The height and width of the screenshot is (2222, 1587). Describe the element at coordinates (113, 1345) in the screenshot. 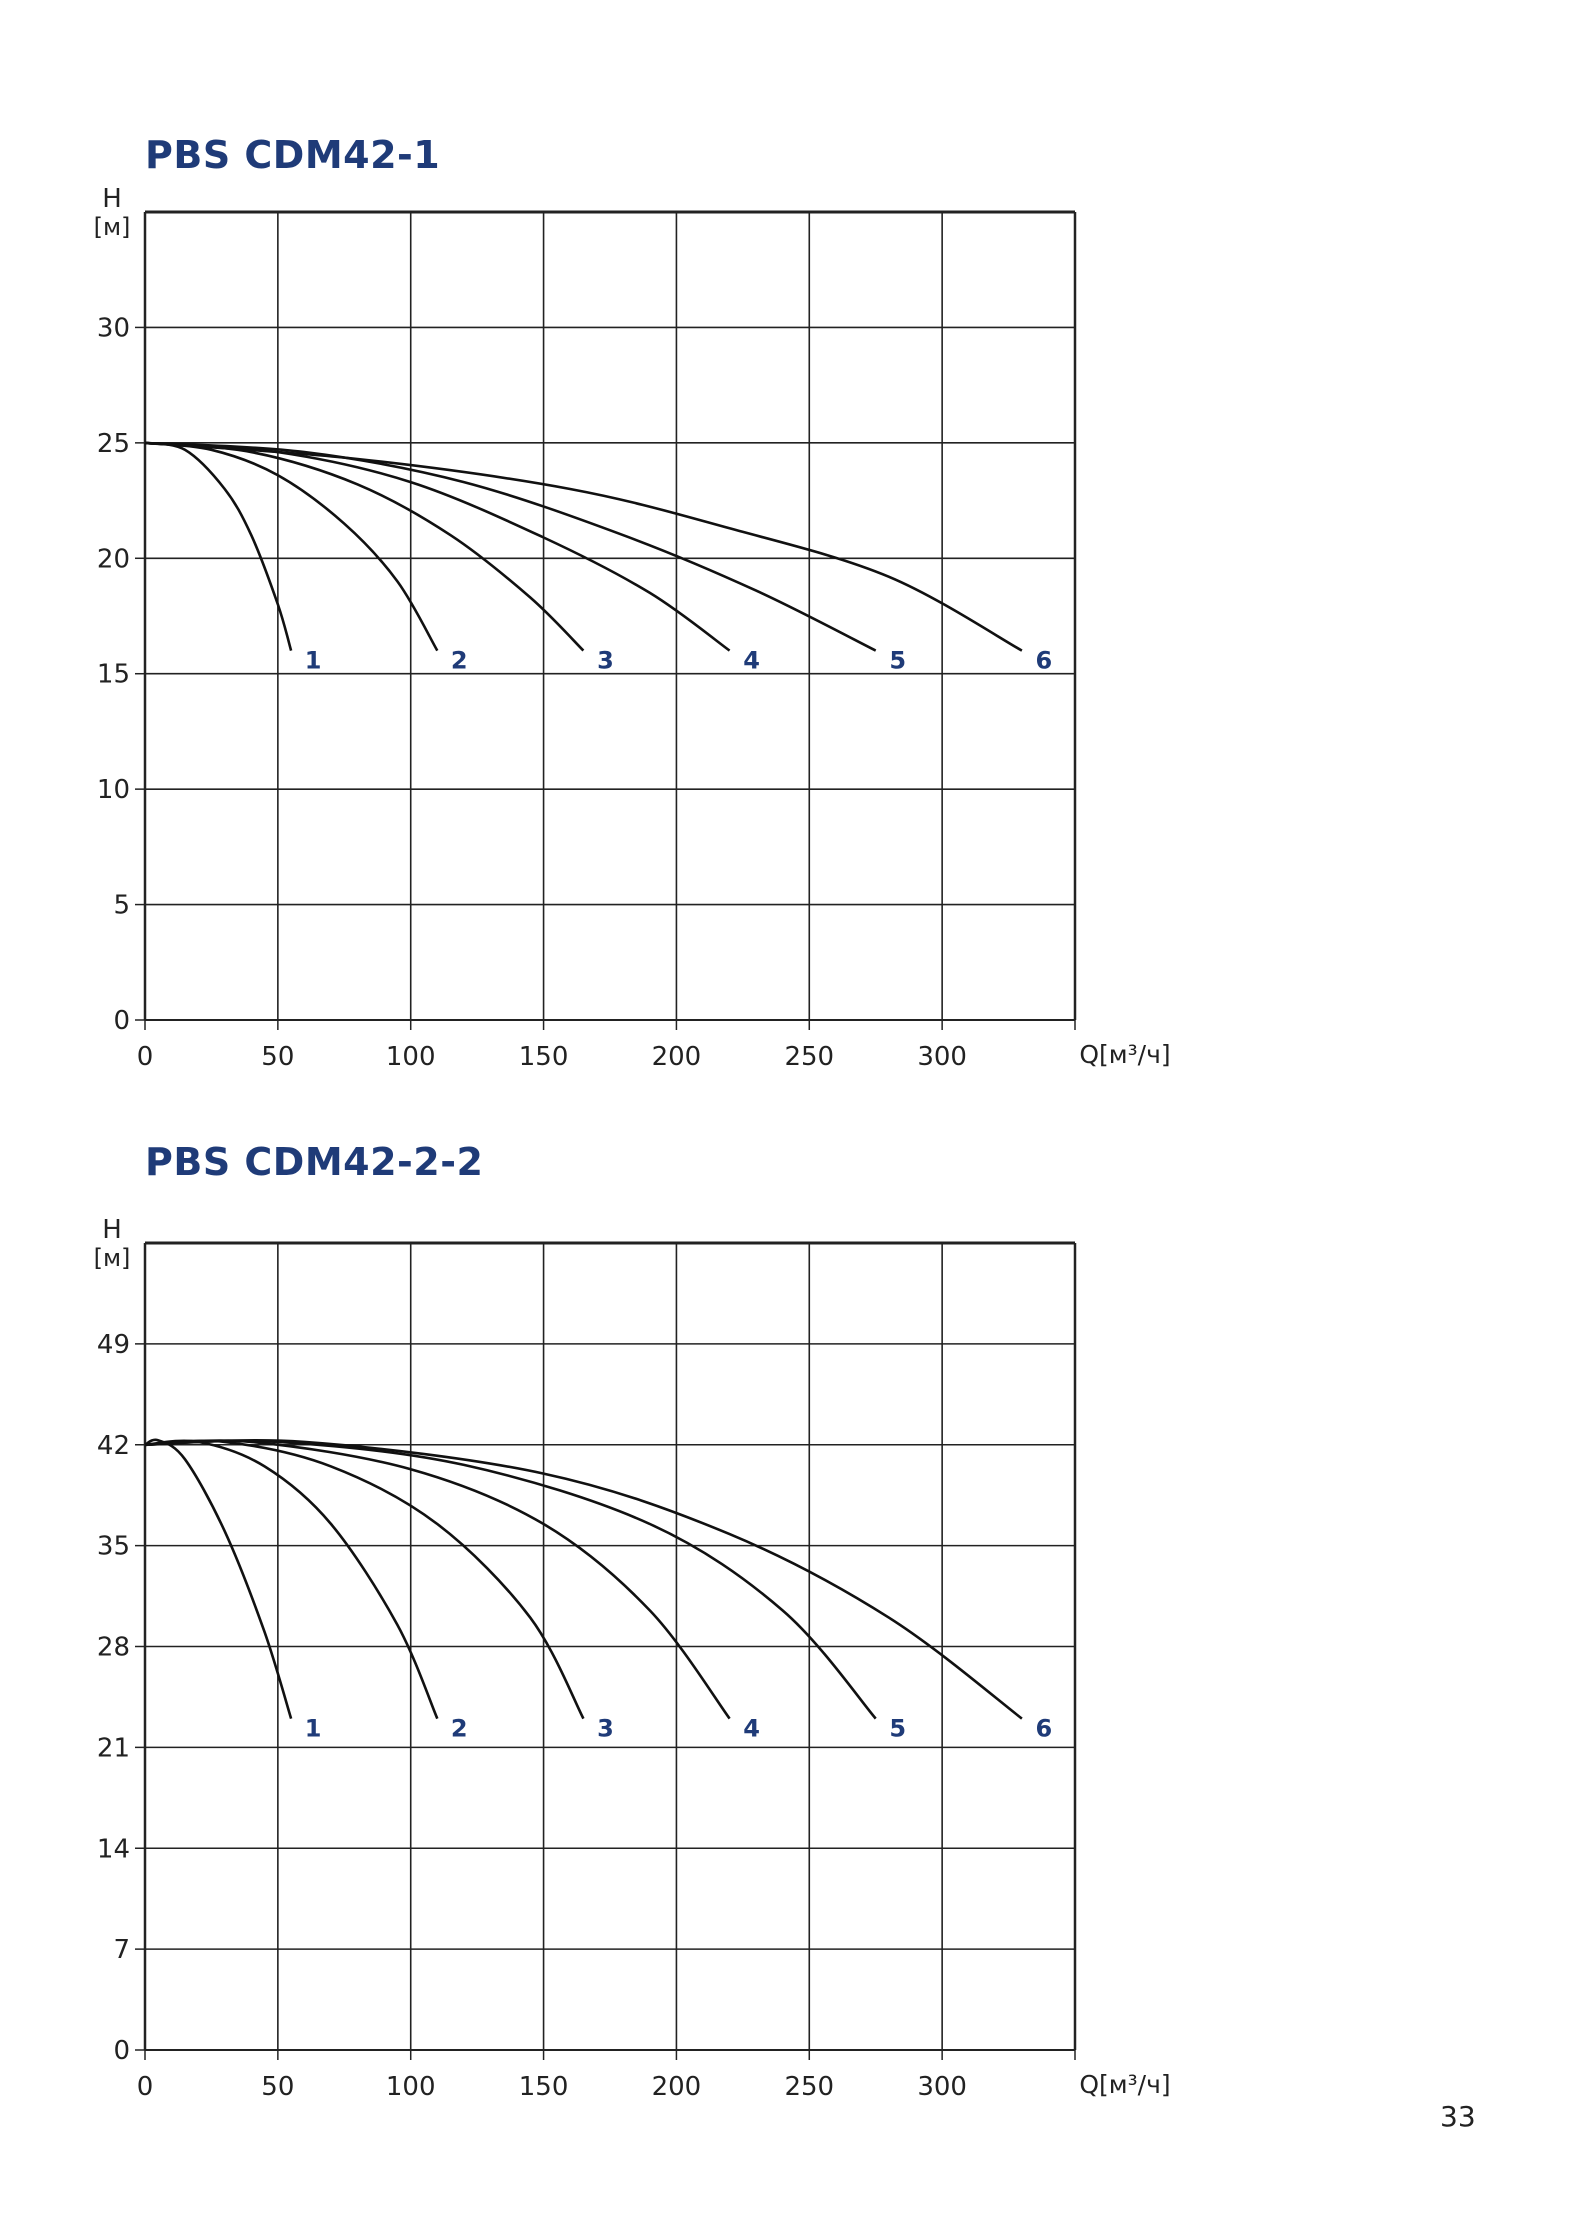

I see `y-tick-label: 49` at that location.